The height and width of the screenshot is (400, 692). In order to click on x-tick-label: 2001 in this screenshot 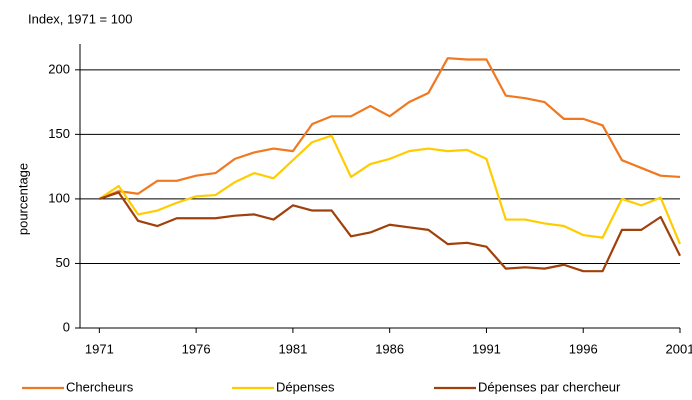, I will do `click(679, 348)`.